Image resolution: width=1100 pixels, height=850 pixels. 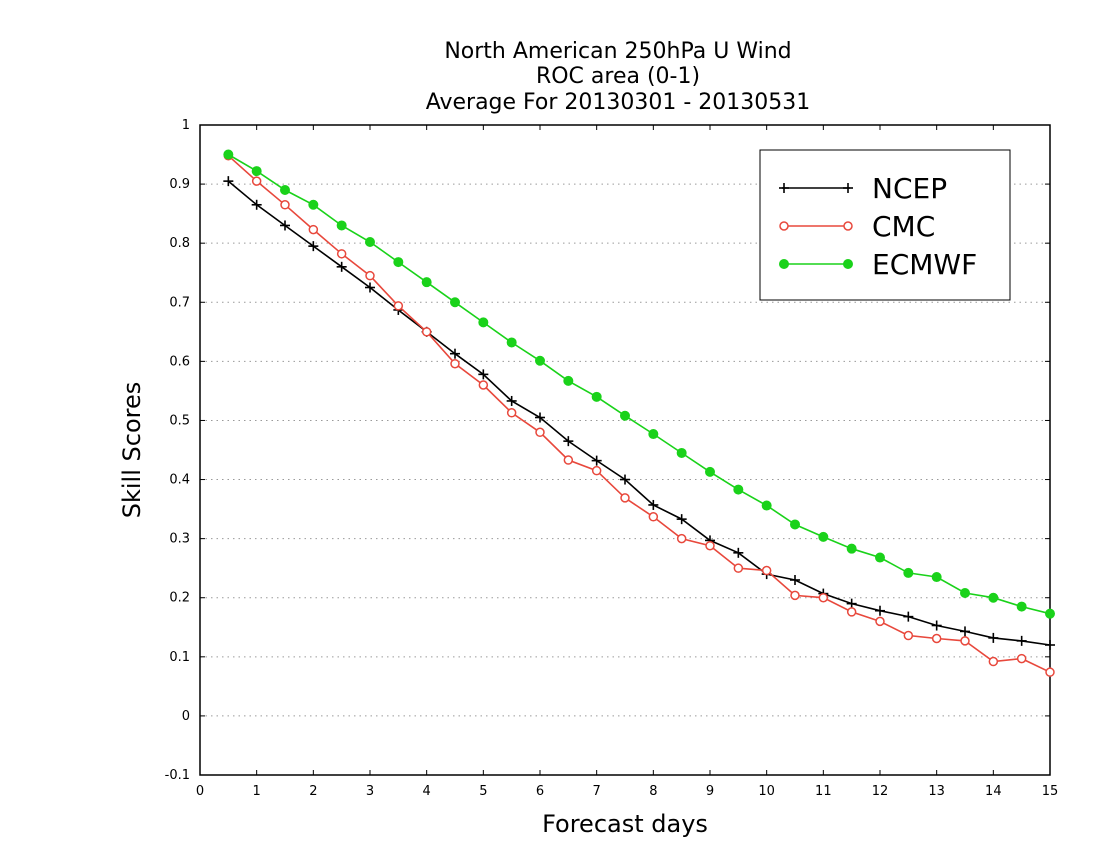 What do you see at coordinates (710, 791) in the screenshot?
I see `x-tick-label: 9` at bounding box center [710, 791].